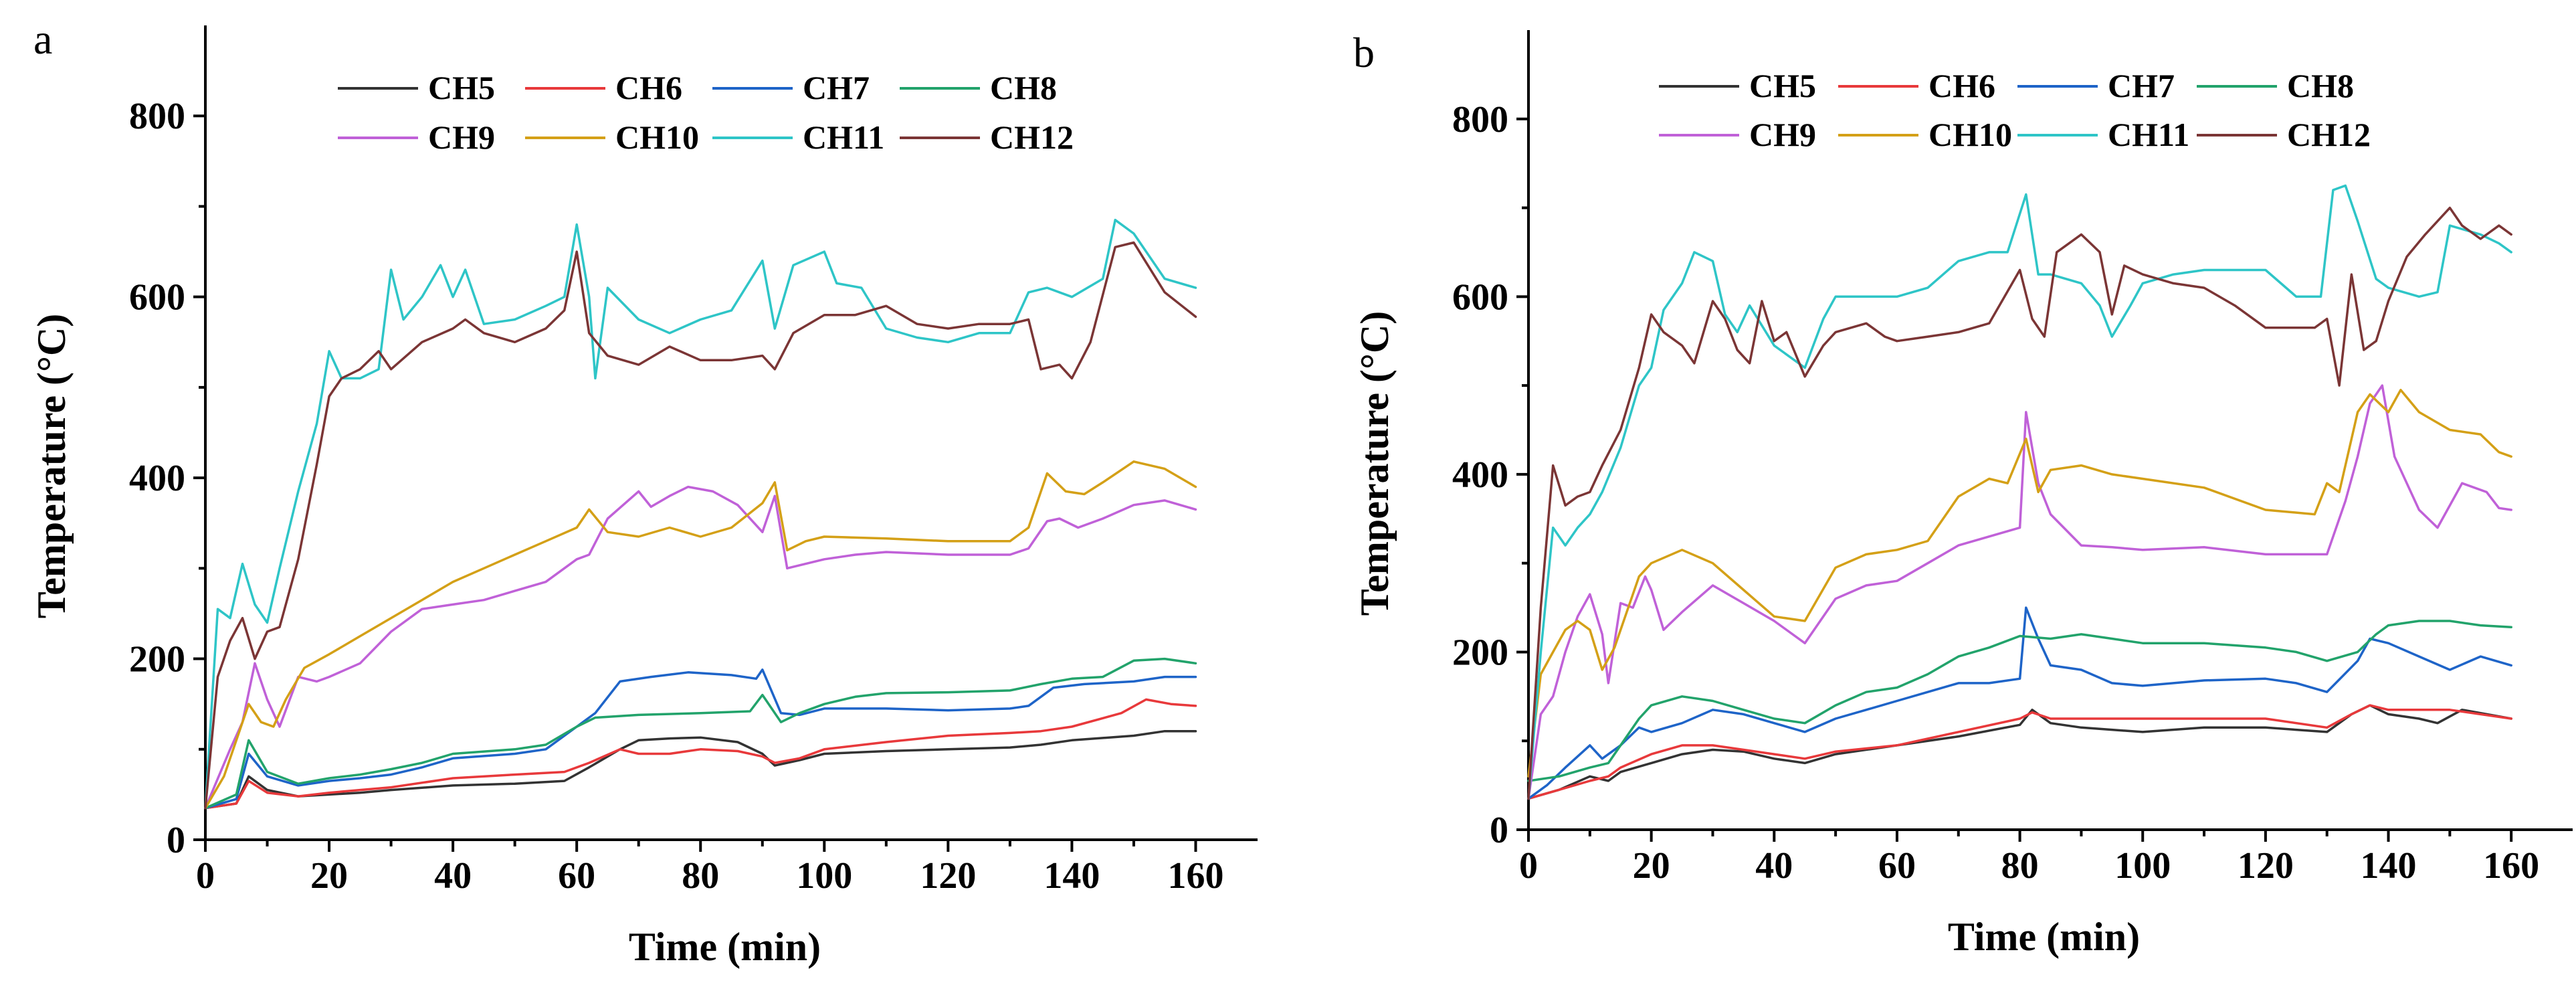  I want to click on series-line-ch9, so click(700, 647).